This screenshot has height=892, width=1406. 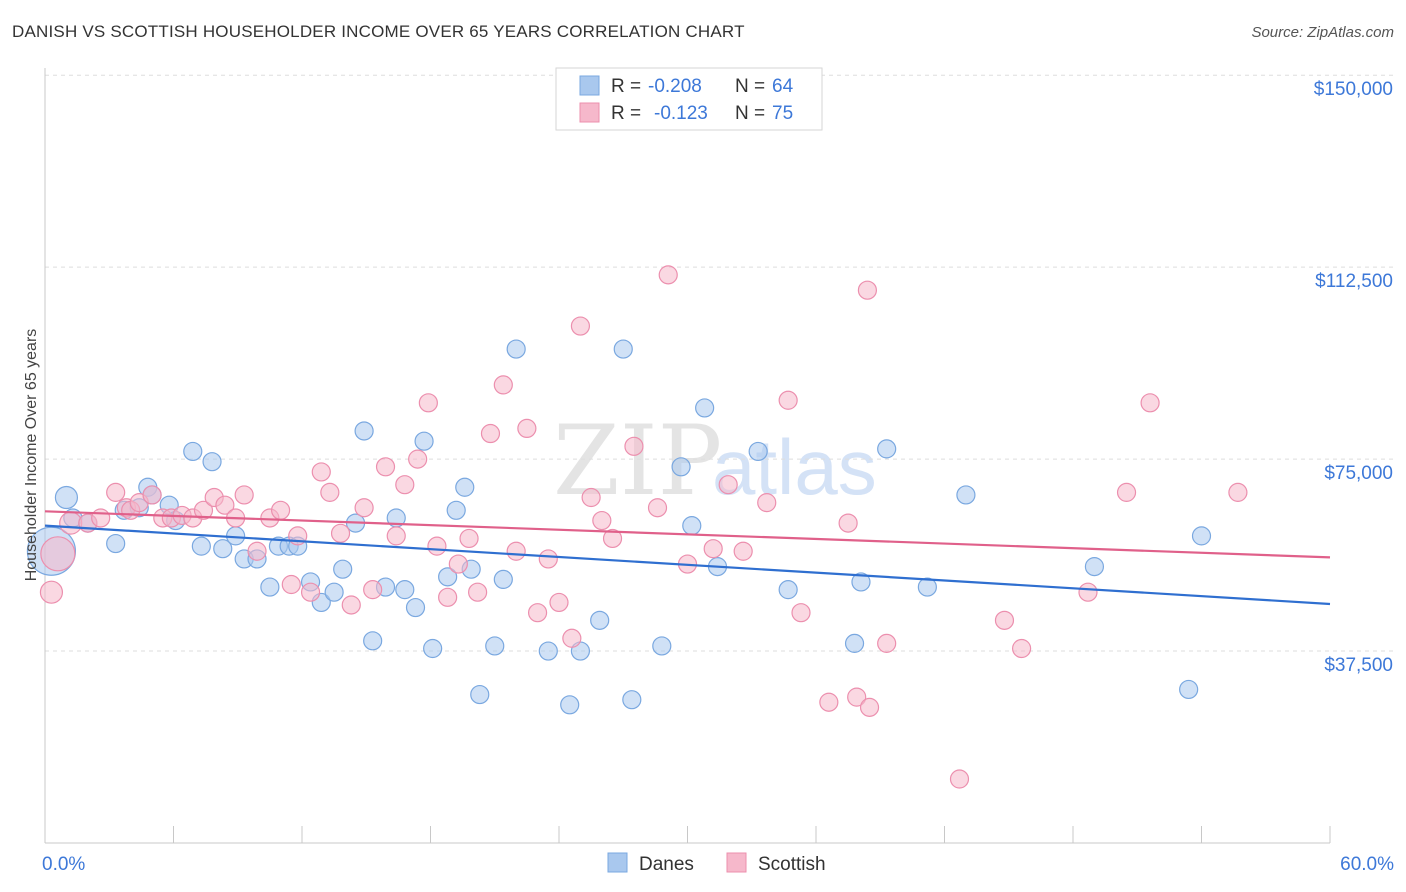 I want to click on y-axis-label: Householder Income Over 65 years, so click(x=31, y=455).